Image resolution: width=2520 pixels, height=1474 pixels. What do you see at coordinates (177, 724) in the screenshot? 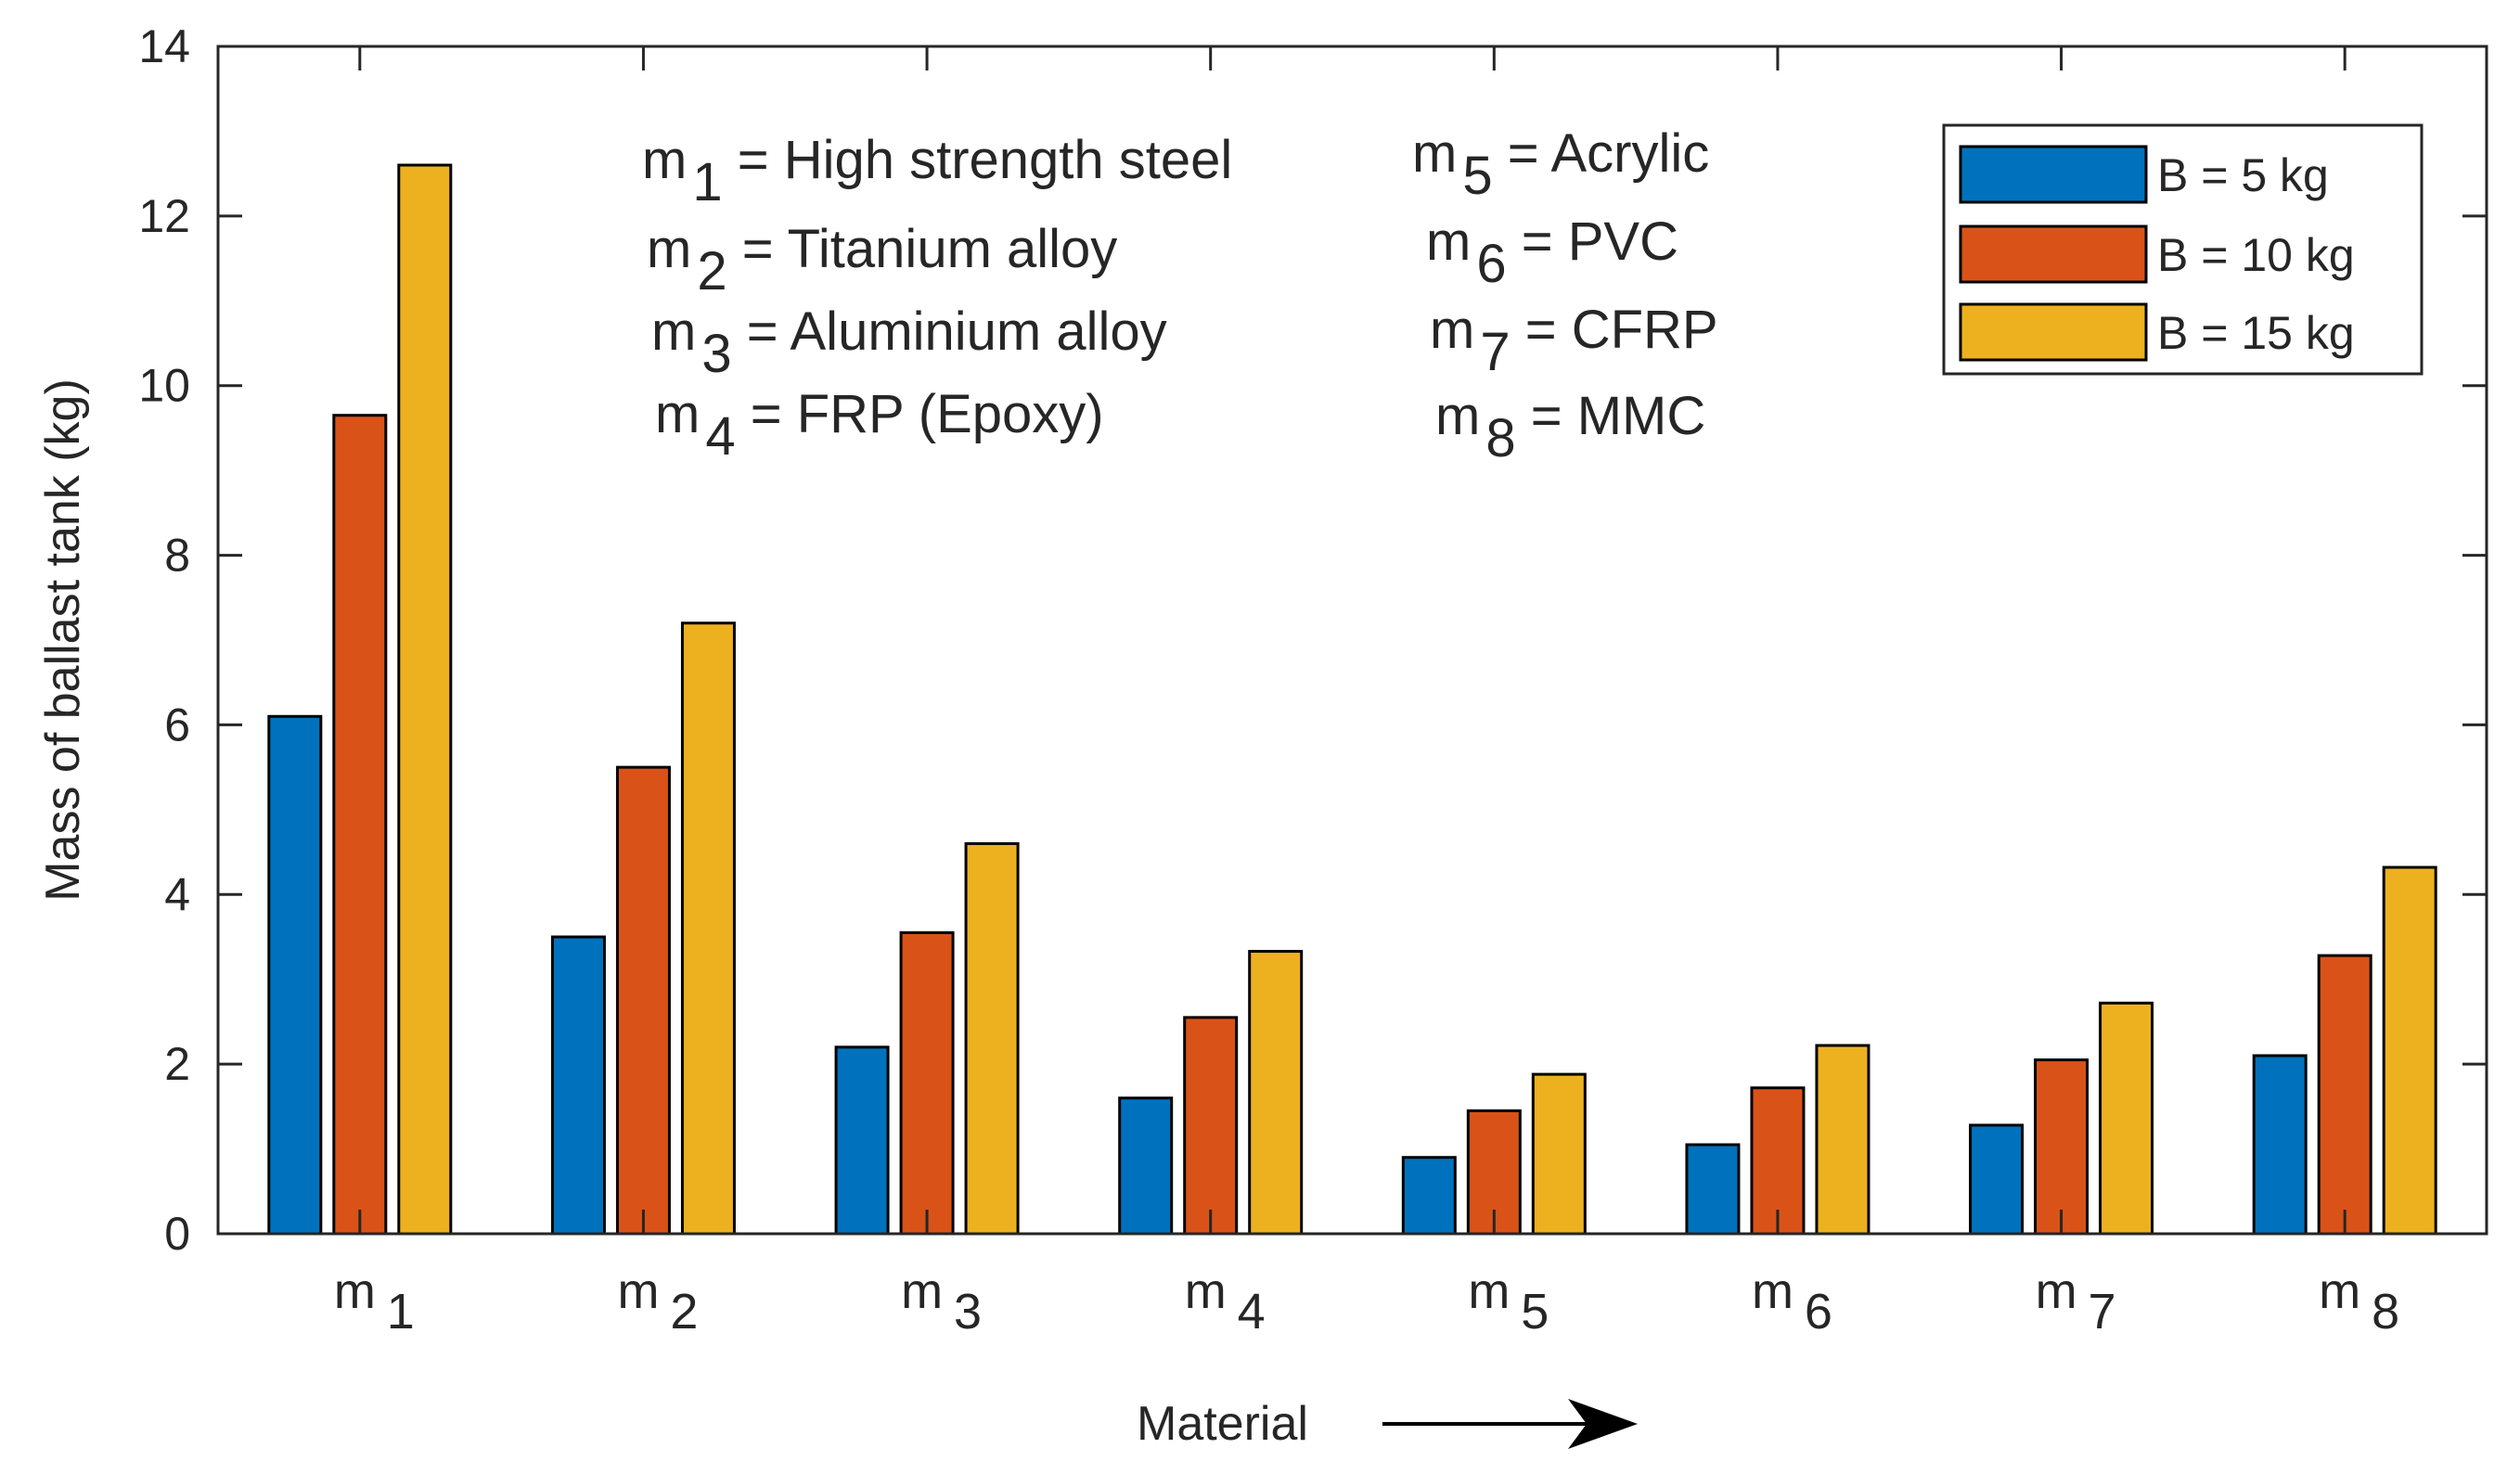
I see `y-tick-label: 6` at bounding box center [177, 724].